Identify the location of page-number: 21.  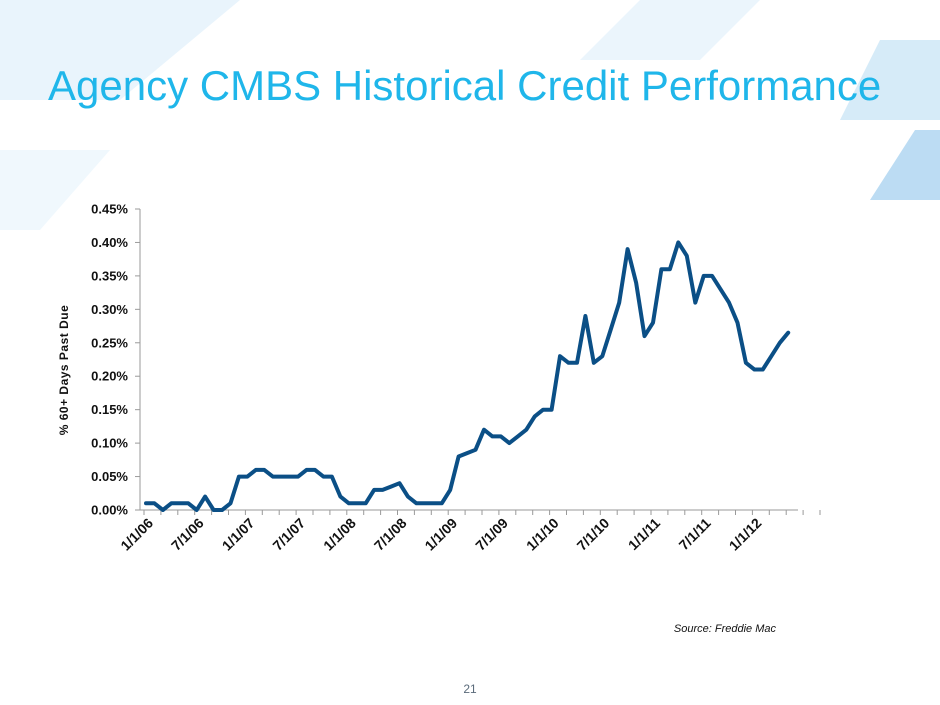
(470, 689).